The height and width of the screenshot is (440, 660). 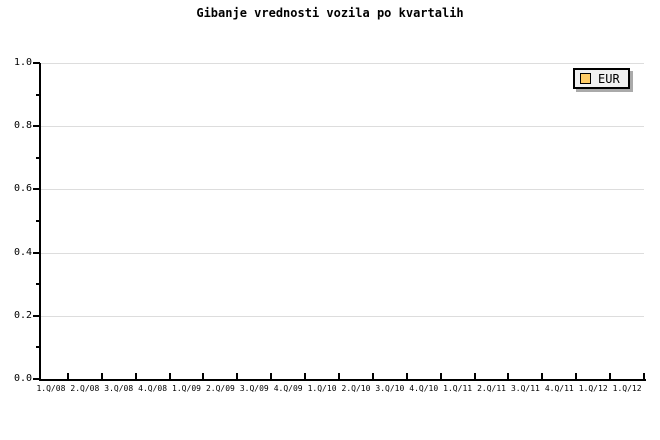 What do you see at coordinates (342, 380) in the screenshot?
I see `x-axis-line` at bounding box center [342, 380].